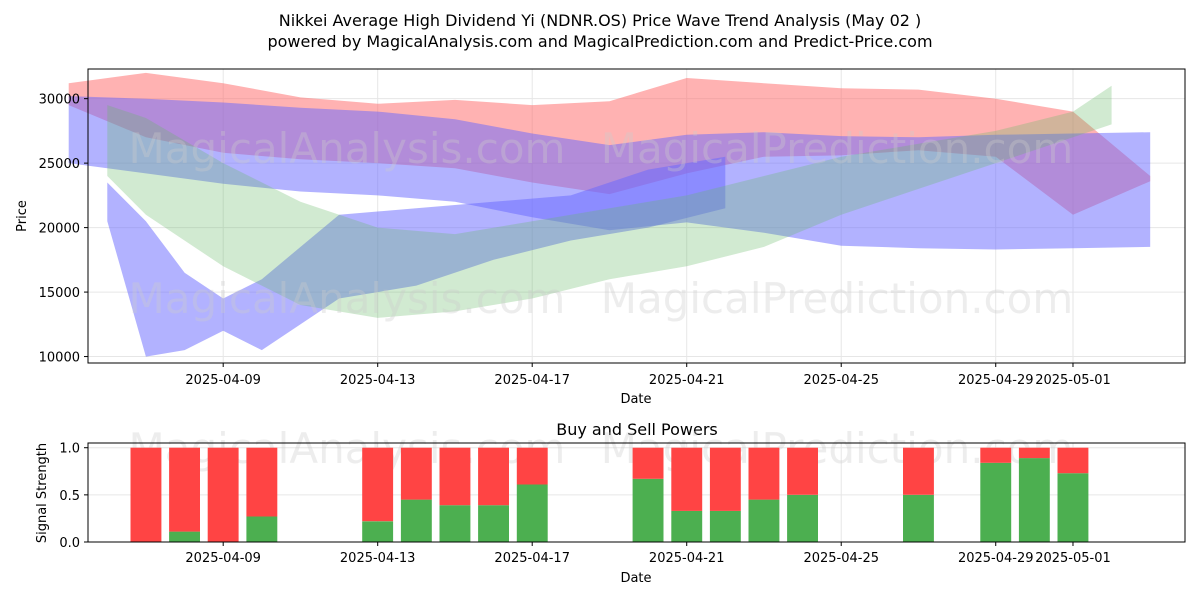 This screenshot has width=1200, height=604. I want to click on sub-y-axis-label: Signal Strength, so click(42, 493).